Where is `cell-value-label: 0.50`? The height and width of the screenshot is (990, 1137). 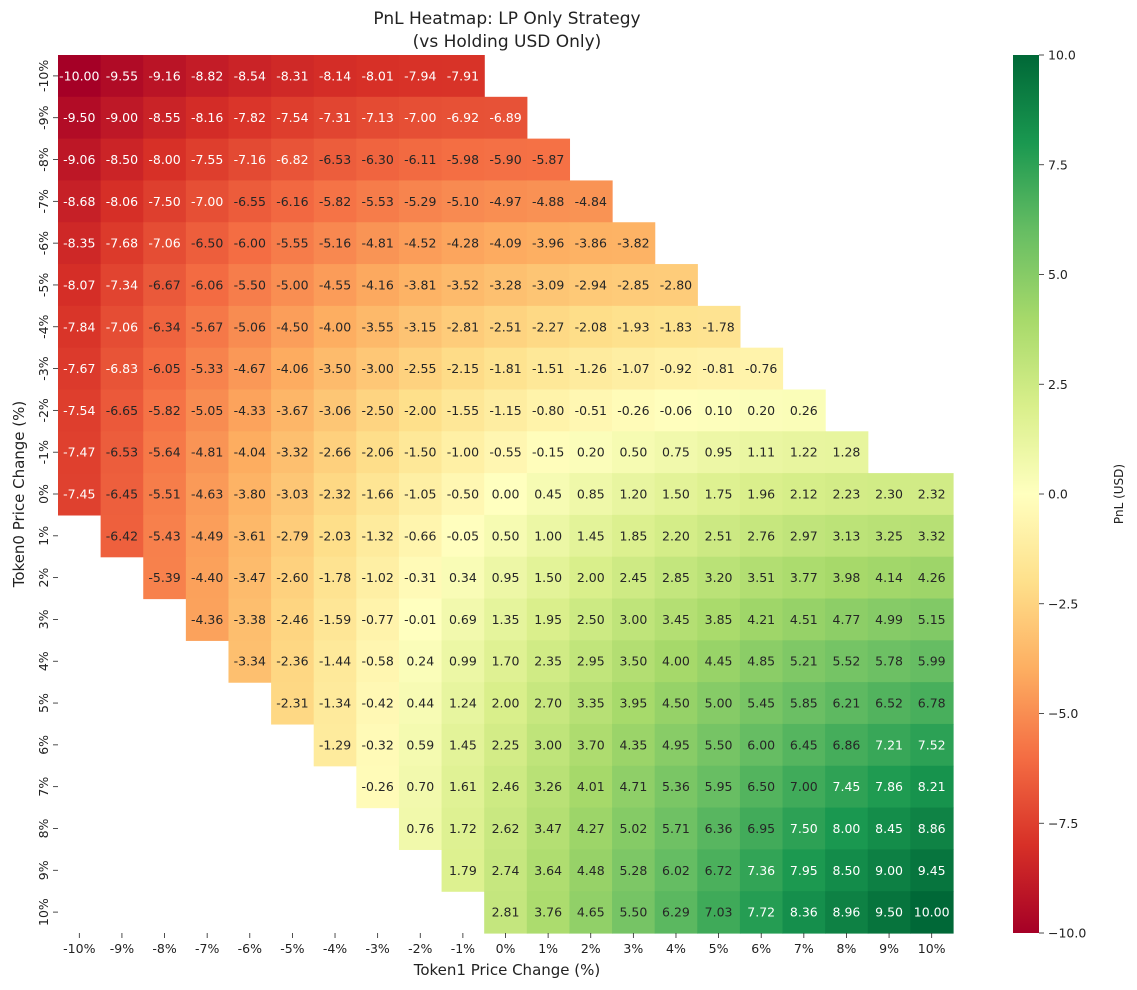
cell-value-label: 0.50 is located at coordinates (506, 535).